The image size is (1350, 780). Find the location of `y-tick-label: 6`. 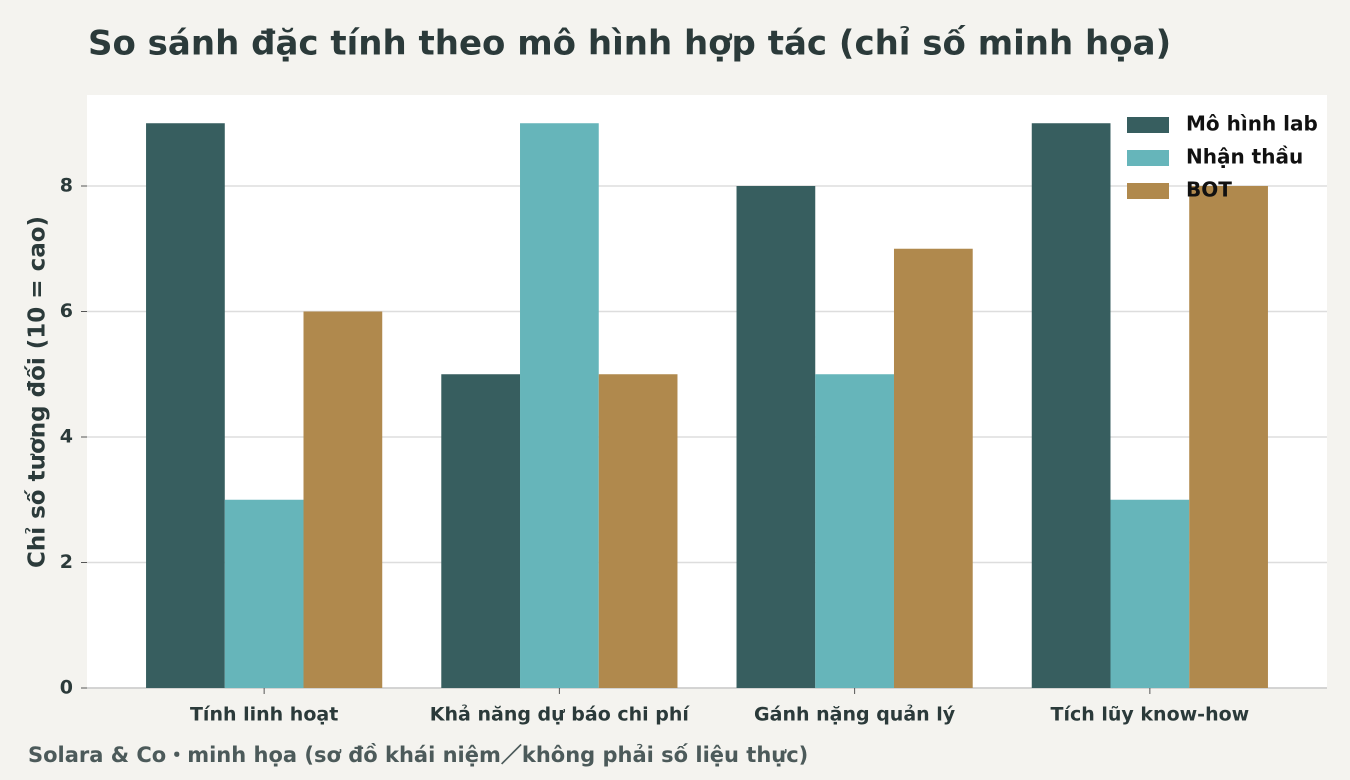

y-tick-label: 6 is located at coordinates (66, 311).